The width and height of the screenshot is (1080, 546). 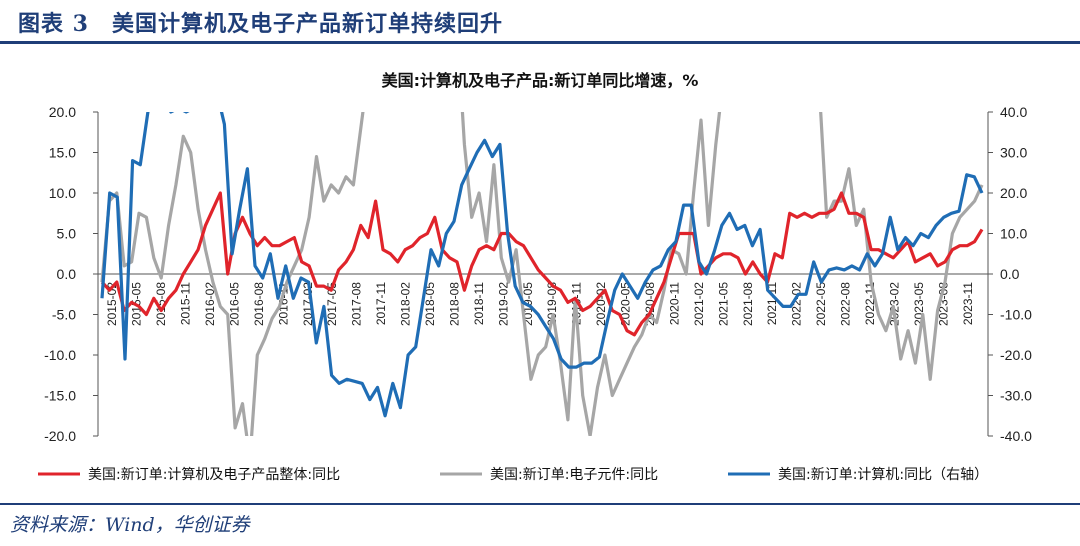 I want to click on x-tick-label: 2022-05, so click(x=821, y=304).